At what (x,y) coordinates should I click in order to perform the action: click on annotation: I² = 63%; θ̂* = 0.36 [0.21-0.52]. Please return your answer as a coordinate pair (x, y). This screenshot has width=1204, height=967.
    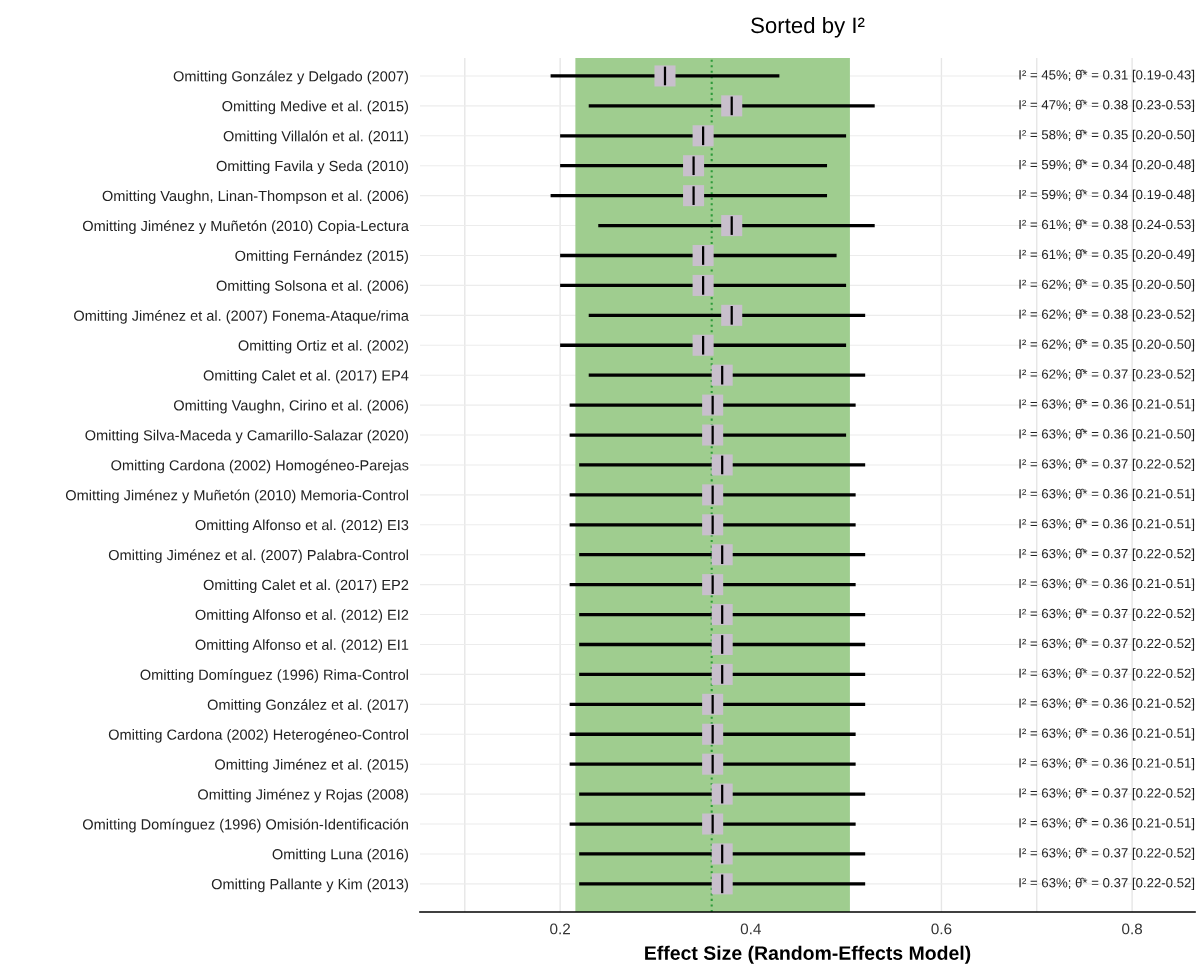
    Looking at the image, I should click on (1107, 704).